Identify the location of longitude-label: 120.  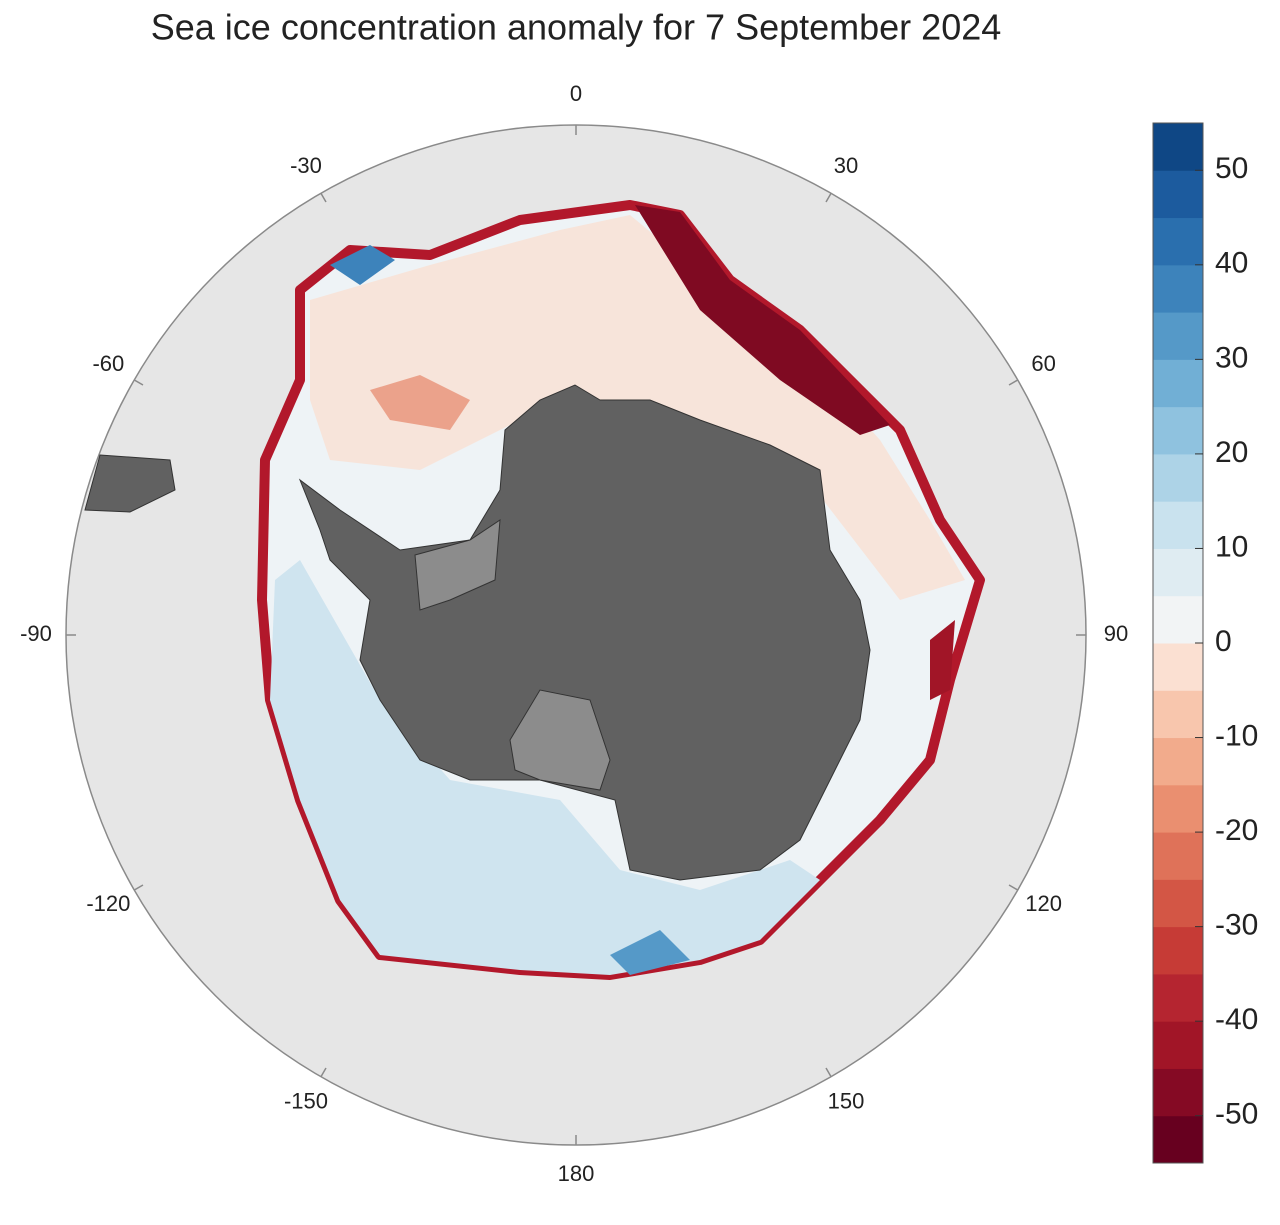
(1043, 903).